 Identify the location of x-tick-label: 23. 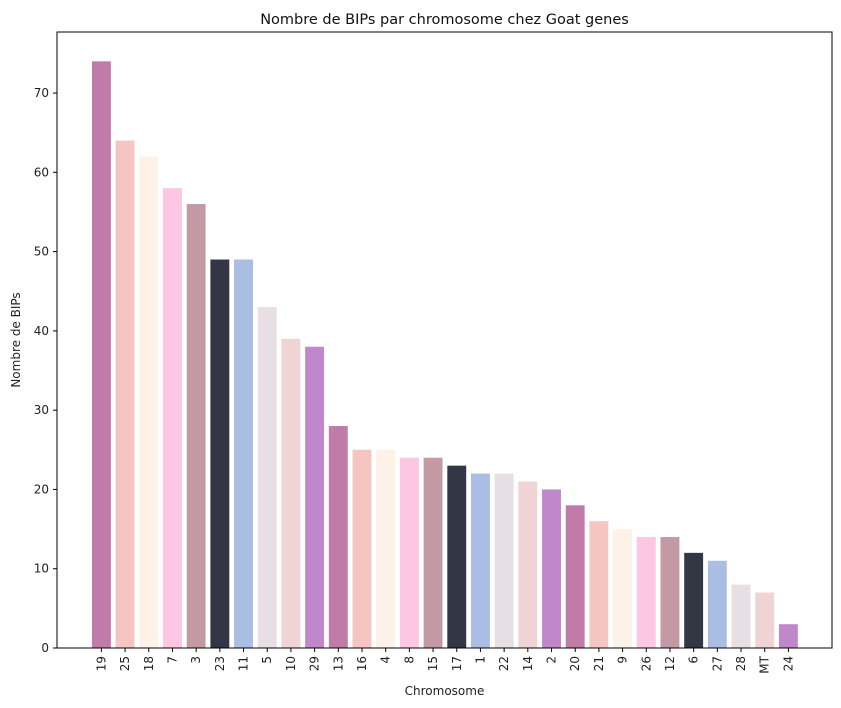
(220, 663).